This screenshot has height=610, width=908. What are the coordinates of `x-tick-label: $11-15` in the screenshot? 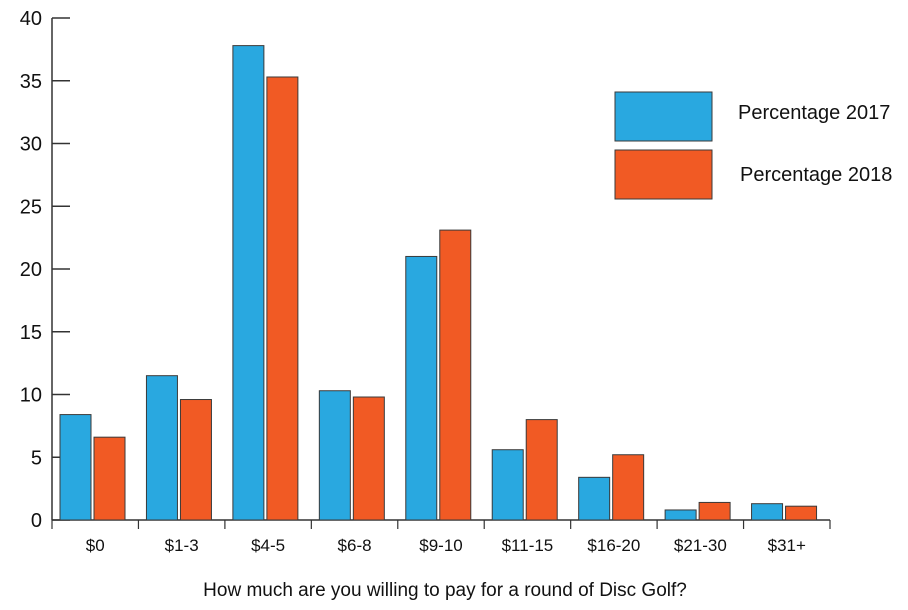 It's located at (528, 545).